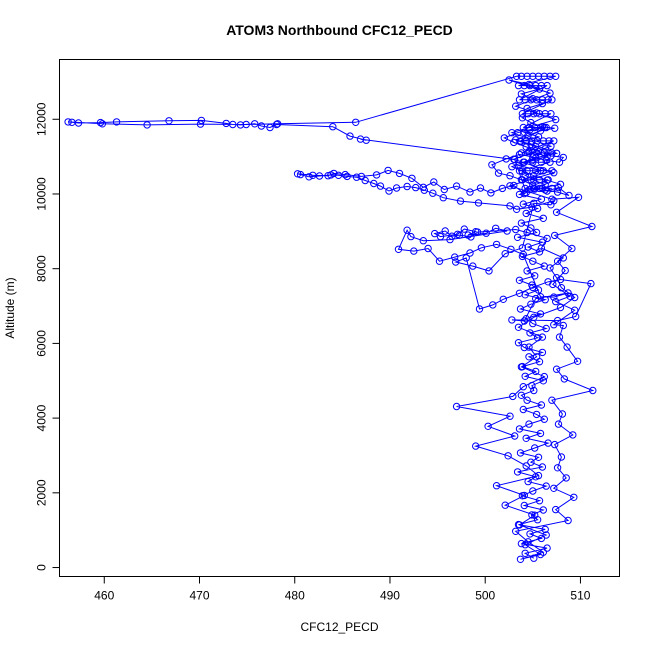  I want to click on x-tick-label: 480, so click(295, 596).